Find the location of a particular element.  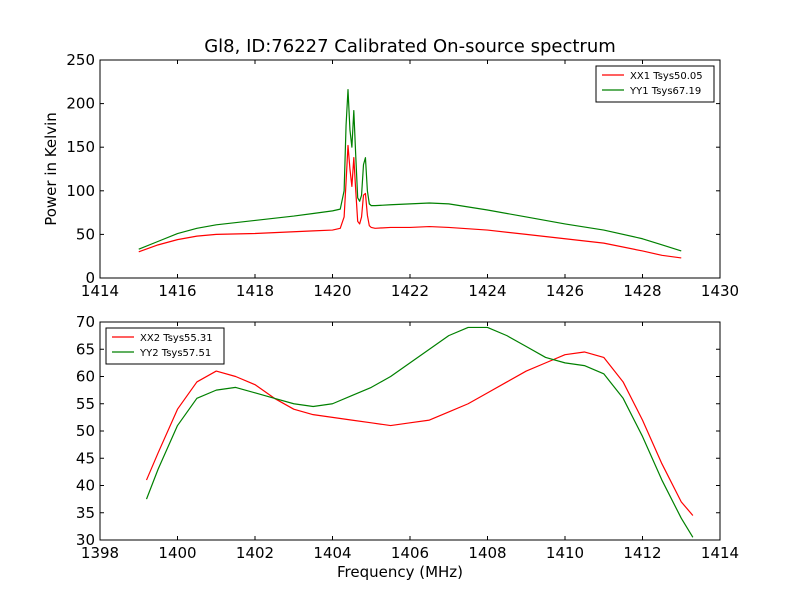

x-tick-label: 1408 is located at coordinates (487, 553).